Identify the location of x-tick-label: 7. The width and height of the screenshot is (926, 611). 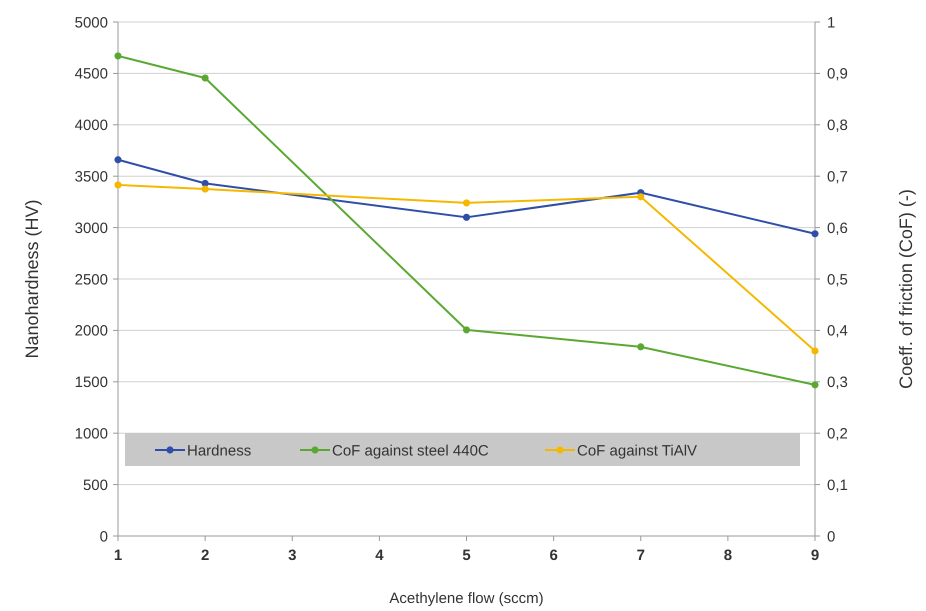
(640, 555).